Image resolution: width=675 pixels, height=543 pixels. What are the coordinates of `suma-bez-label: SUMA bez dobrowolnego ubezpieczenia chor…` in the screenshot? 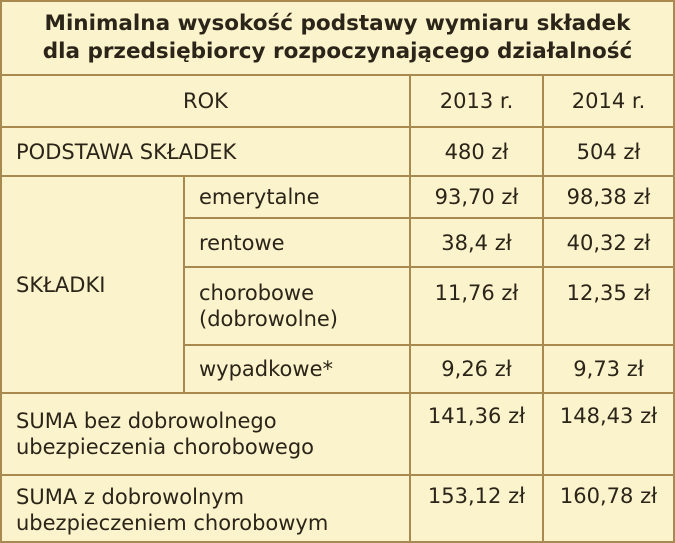 It's located at (205, 434).